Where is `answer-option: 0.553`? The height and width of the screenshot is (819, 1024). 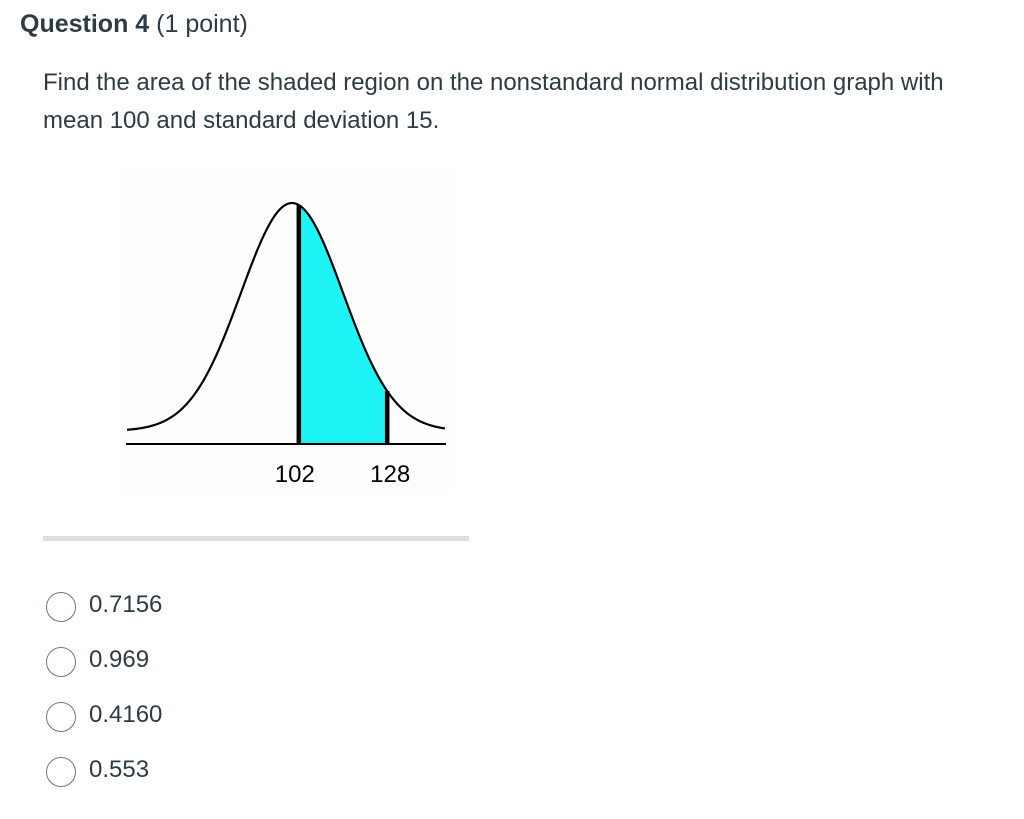 answer-option: 0.553 is located at coordinates (104, 779).